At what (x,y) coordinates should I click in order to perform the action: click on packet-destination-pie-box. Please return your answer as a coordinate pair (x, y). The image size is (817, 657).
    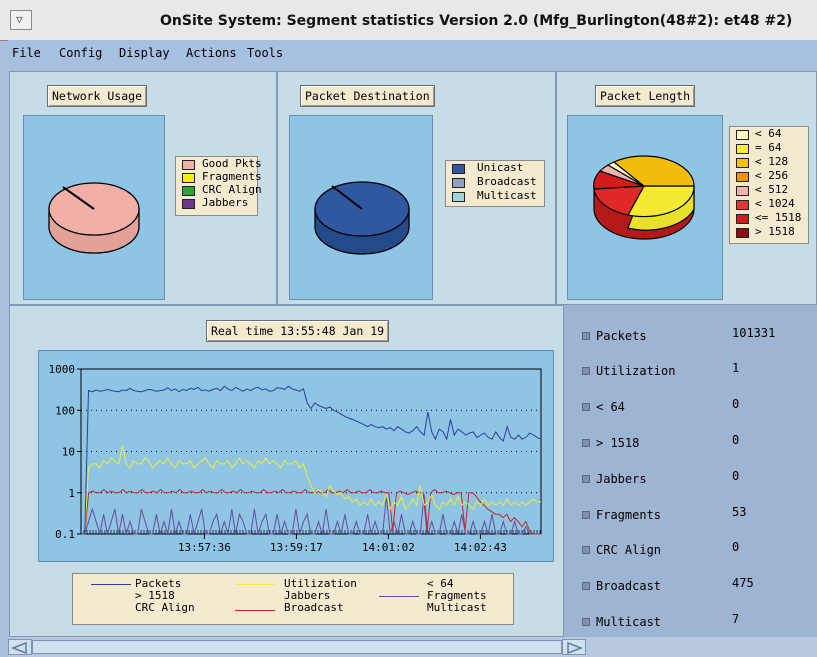
    Looking at the image, I should click on (361, 207).